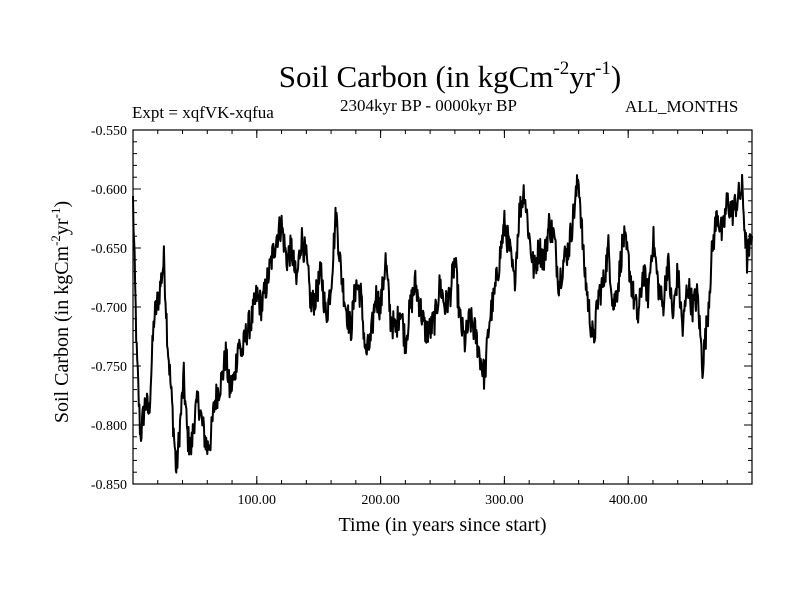 This screenshot has height=600, width=800. What do you see at coordinates (109, 426) in the screenshot?
I see `y-tick-label: -0.800` at bounding box center [109, 426].